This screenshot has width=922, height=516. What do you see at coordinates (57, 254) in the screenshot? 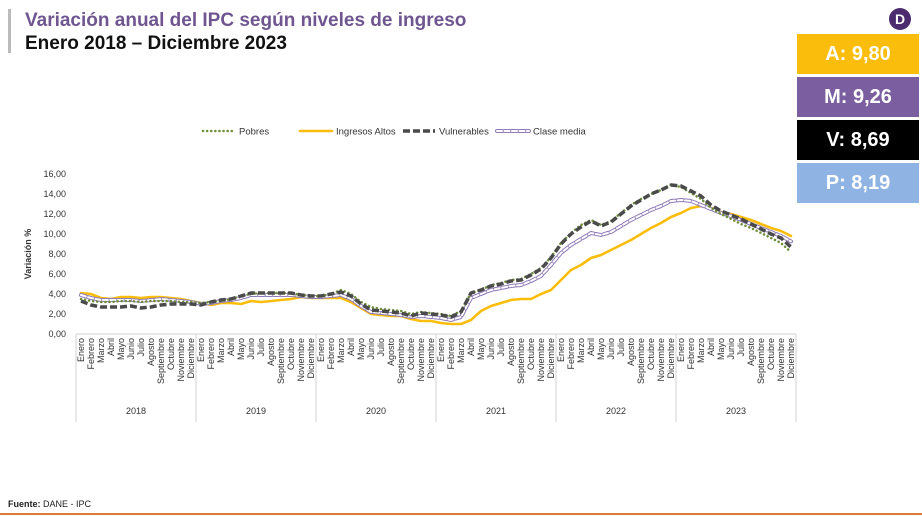
I see `y-tick-label: 8,00` at bounding box center [57, 254].